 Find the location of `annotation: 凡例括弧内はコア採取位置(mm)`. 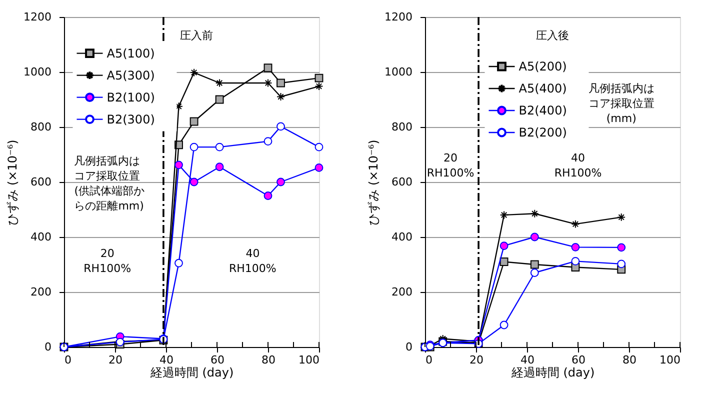

annotation: 凡例括弧内はコア採取位置(mm) is located at coordinates (621, 103).